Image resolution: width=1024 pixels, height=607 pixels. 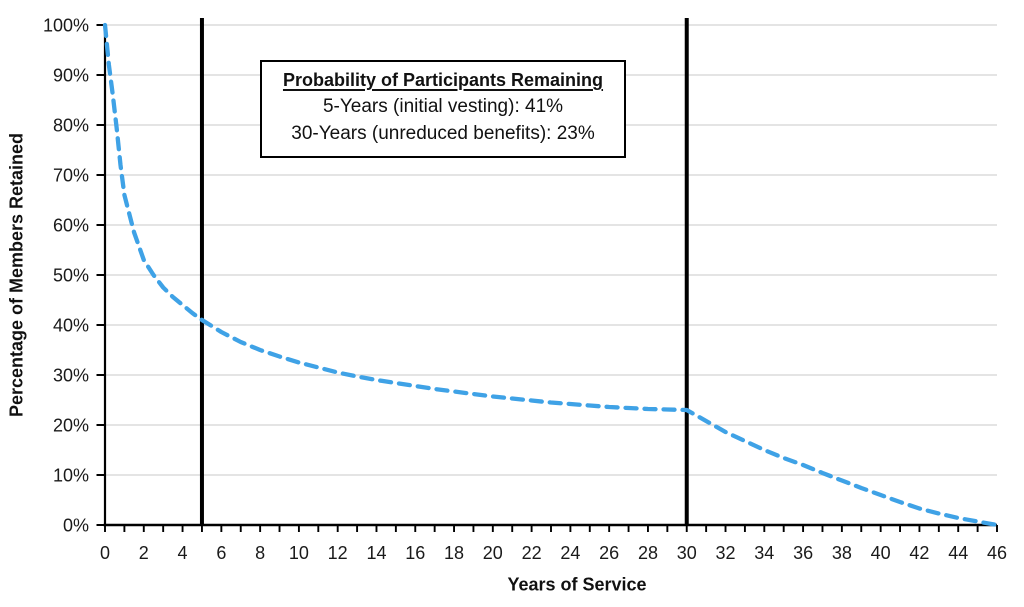 I want to click on x-tick-label: 38, so click(x=842, y=553).